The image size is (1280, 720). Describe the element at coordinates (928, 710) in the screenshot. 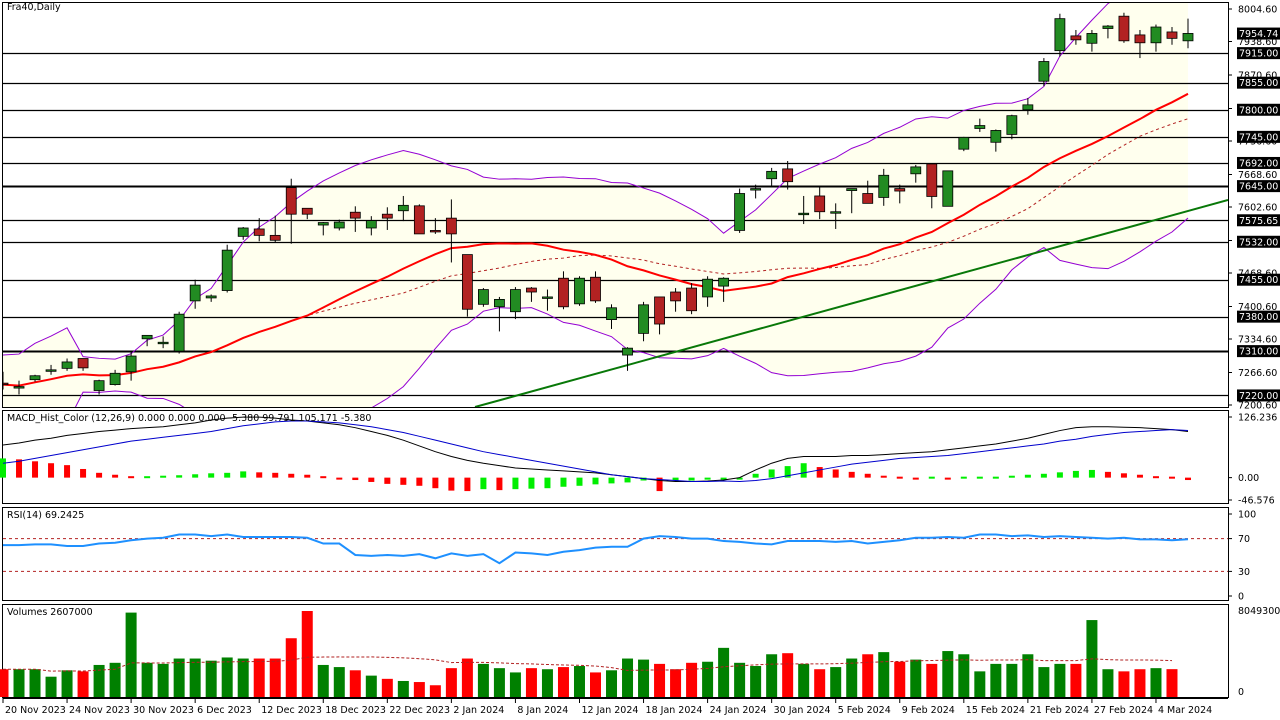

I see `date-tick-label: 9 Feb 2024` at that location.